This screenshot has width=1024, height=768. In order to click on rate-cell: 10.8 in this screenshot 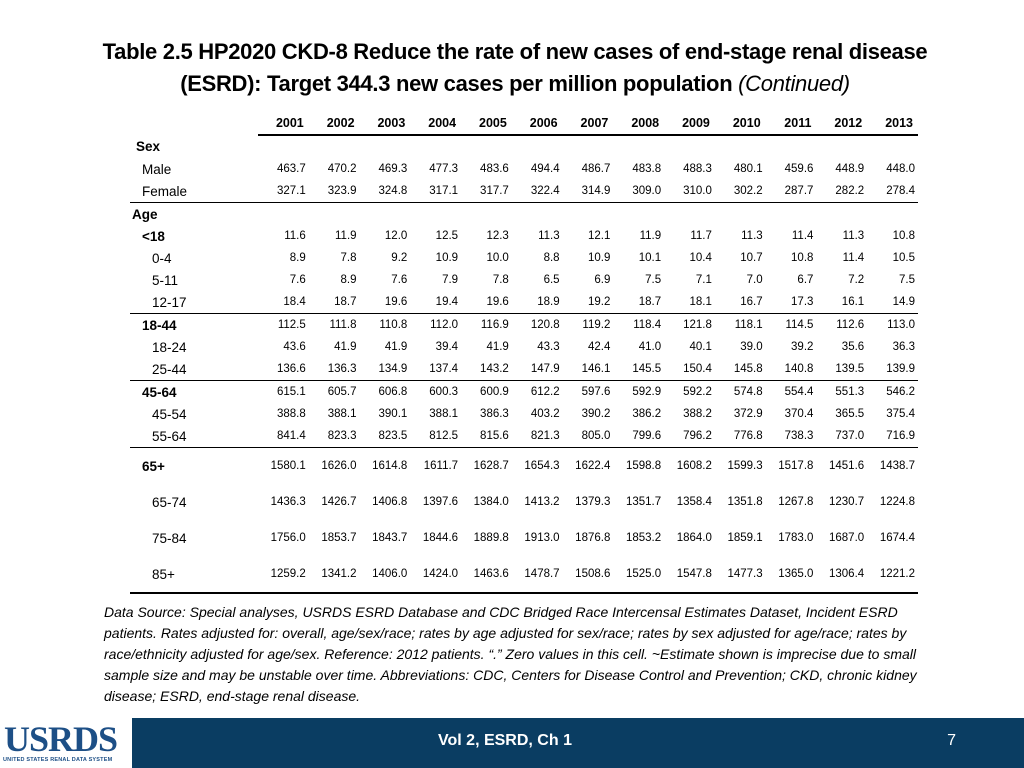, I will do `click(802, 258)`.